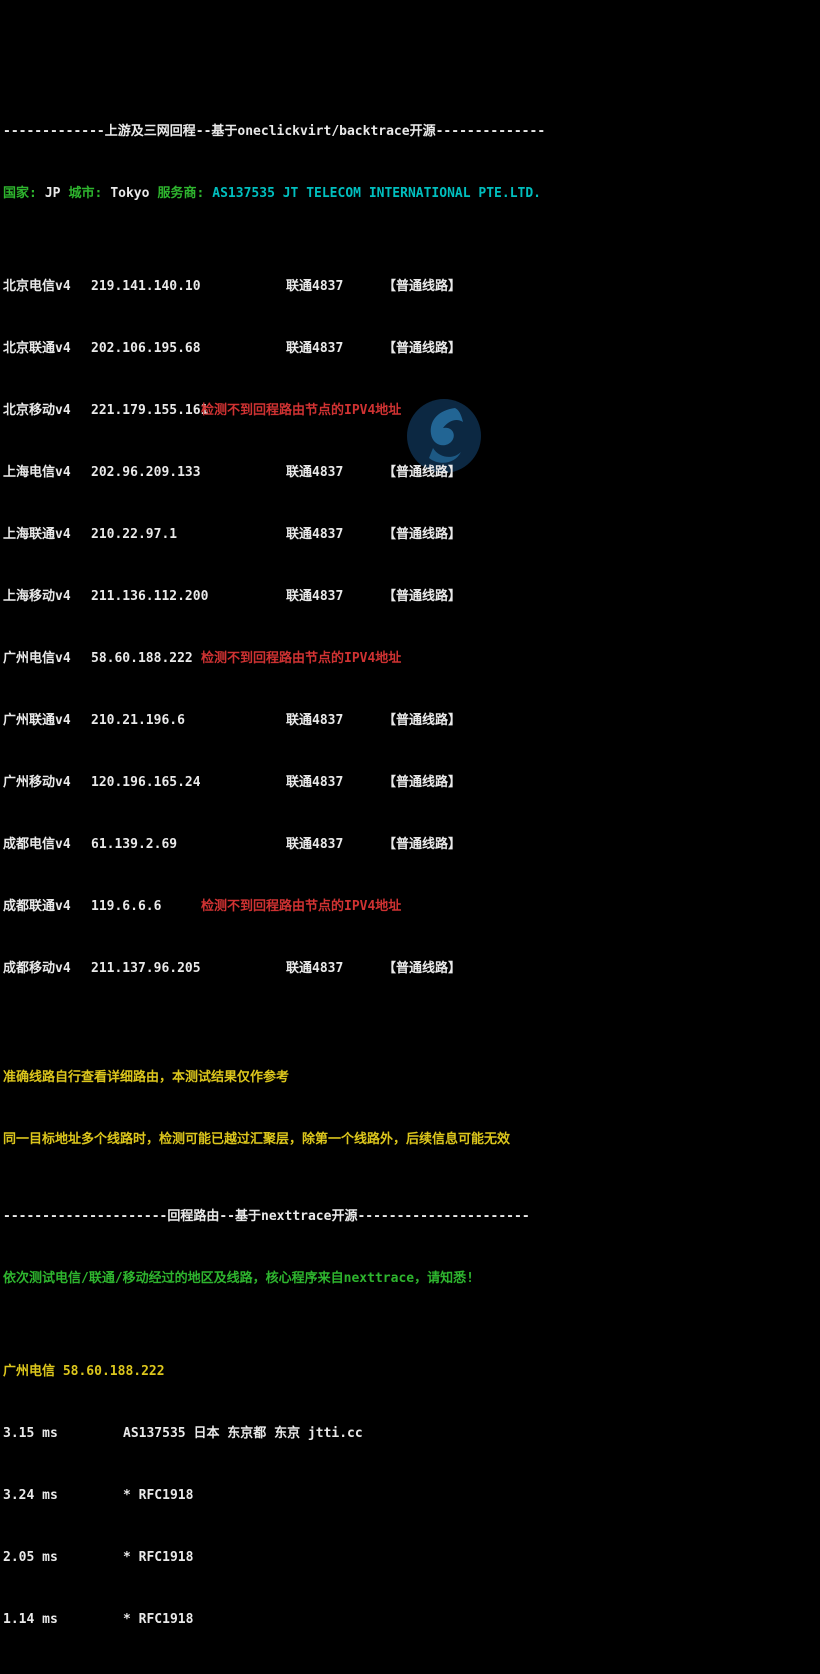 This screenshot has width=820, height=1674. Describe the element at coordinates (149, 597) in the screenshot. I see `node-ip: 211.136.112.200` at that location.